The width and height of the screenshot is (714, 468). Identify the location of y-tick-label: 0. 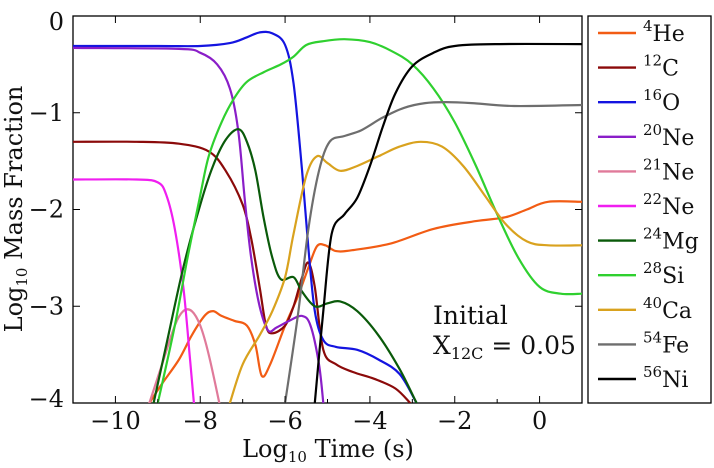
(56, 22).